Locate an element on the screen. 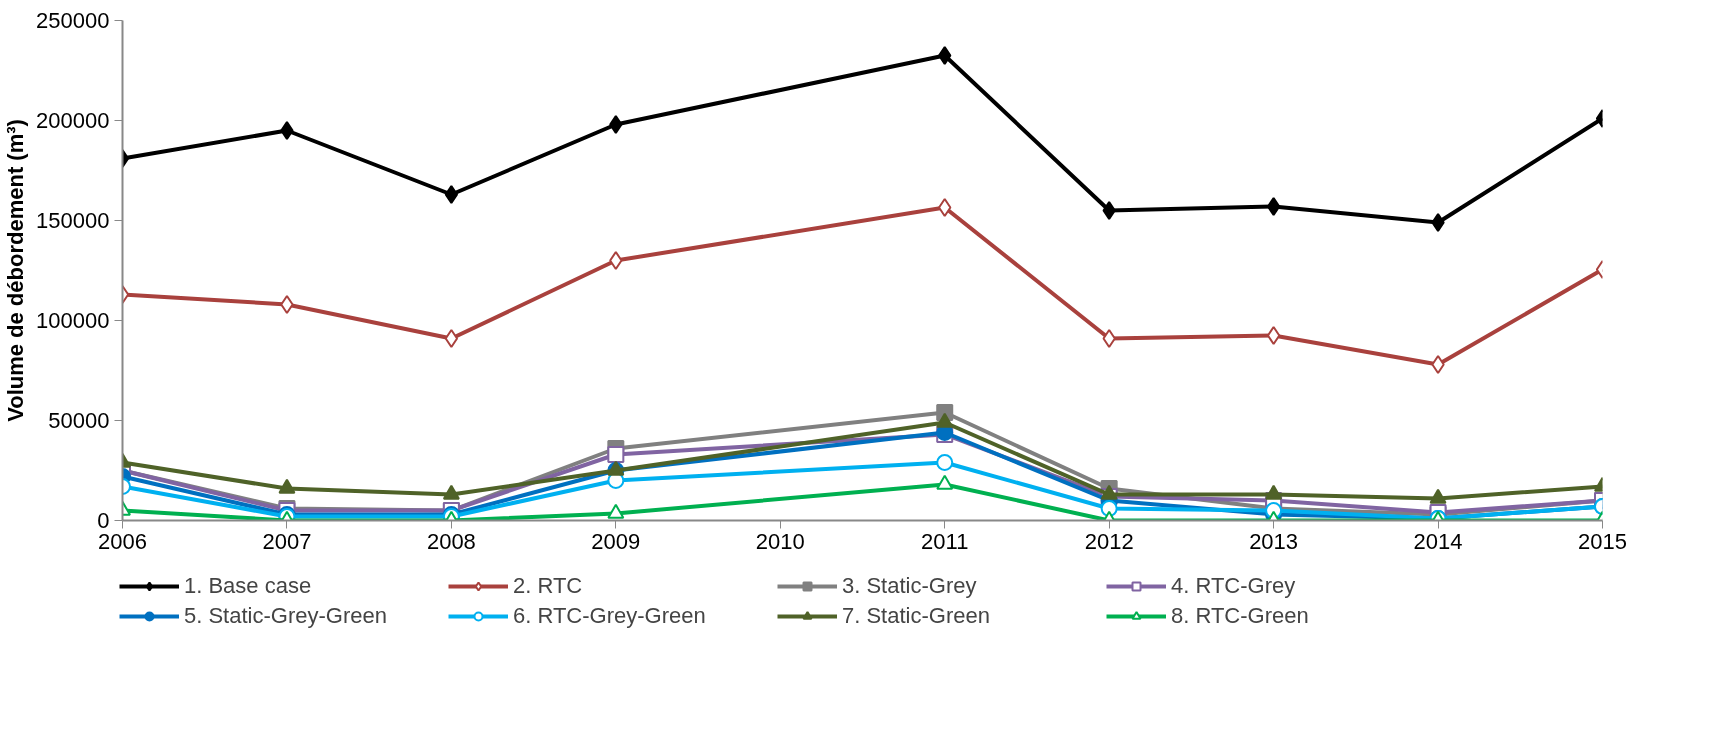 This screenshot has height=752, width=1735. x-tick-label: 2008 is located at coordinates (451, 541).